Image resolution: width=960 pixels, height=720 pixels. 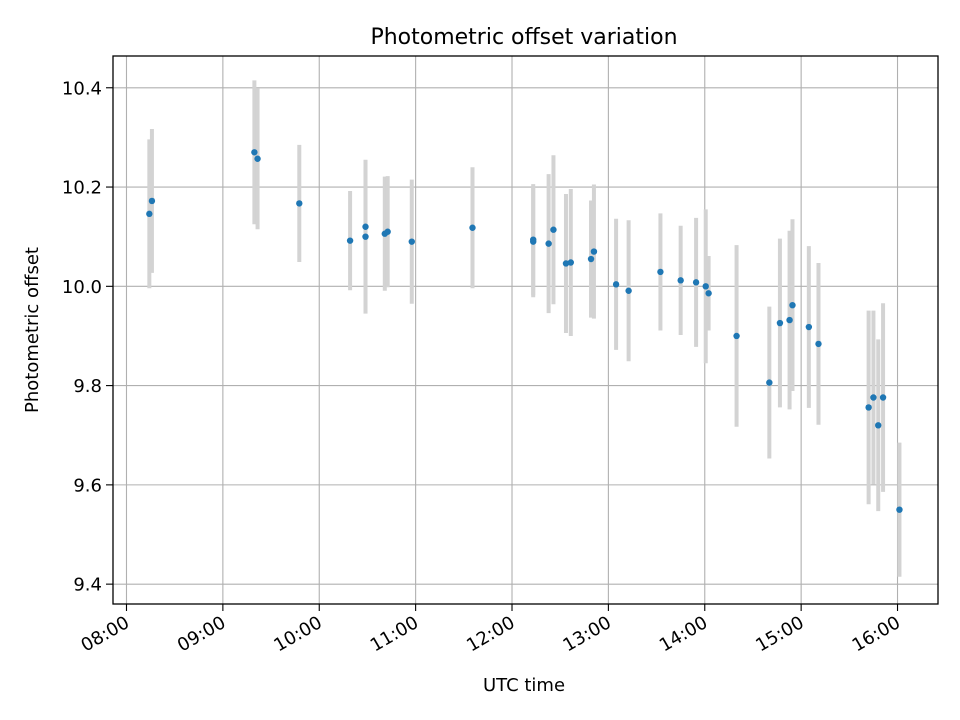 What do you see at coordinates (82, 287) in the screenshot?
I see `y-tick-label: 10.0` at bounding box center [82, 287].